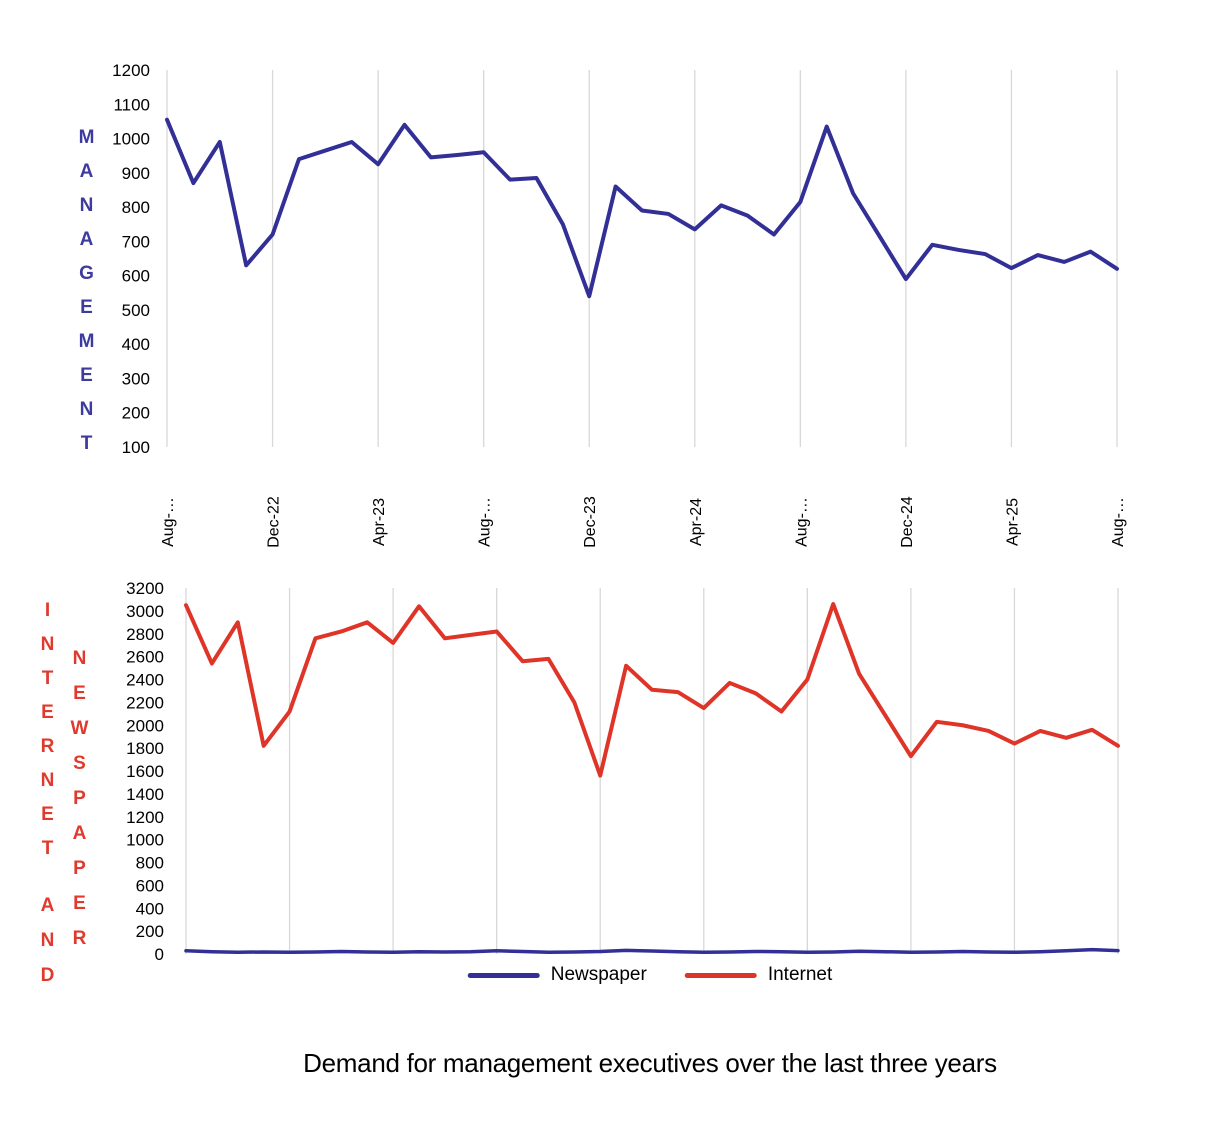 The width and height of the screenshot is (1212, 1138). I want to click on management-y-axis-title: MANAGEMENT, so click(86, 297).